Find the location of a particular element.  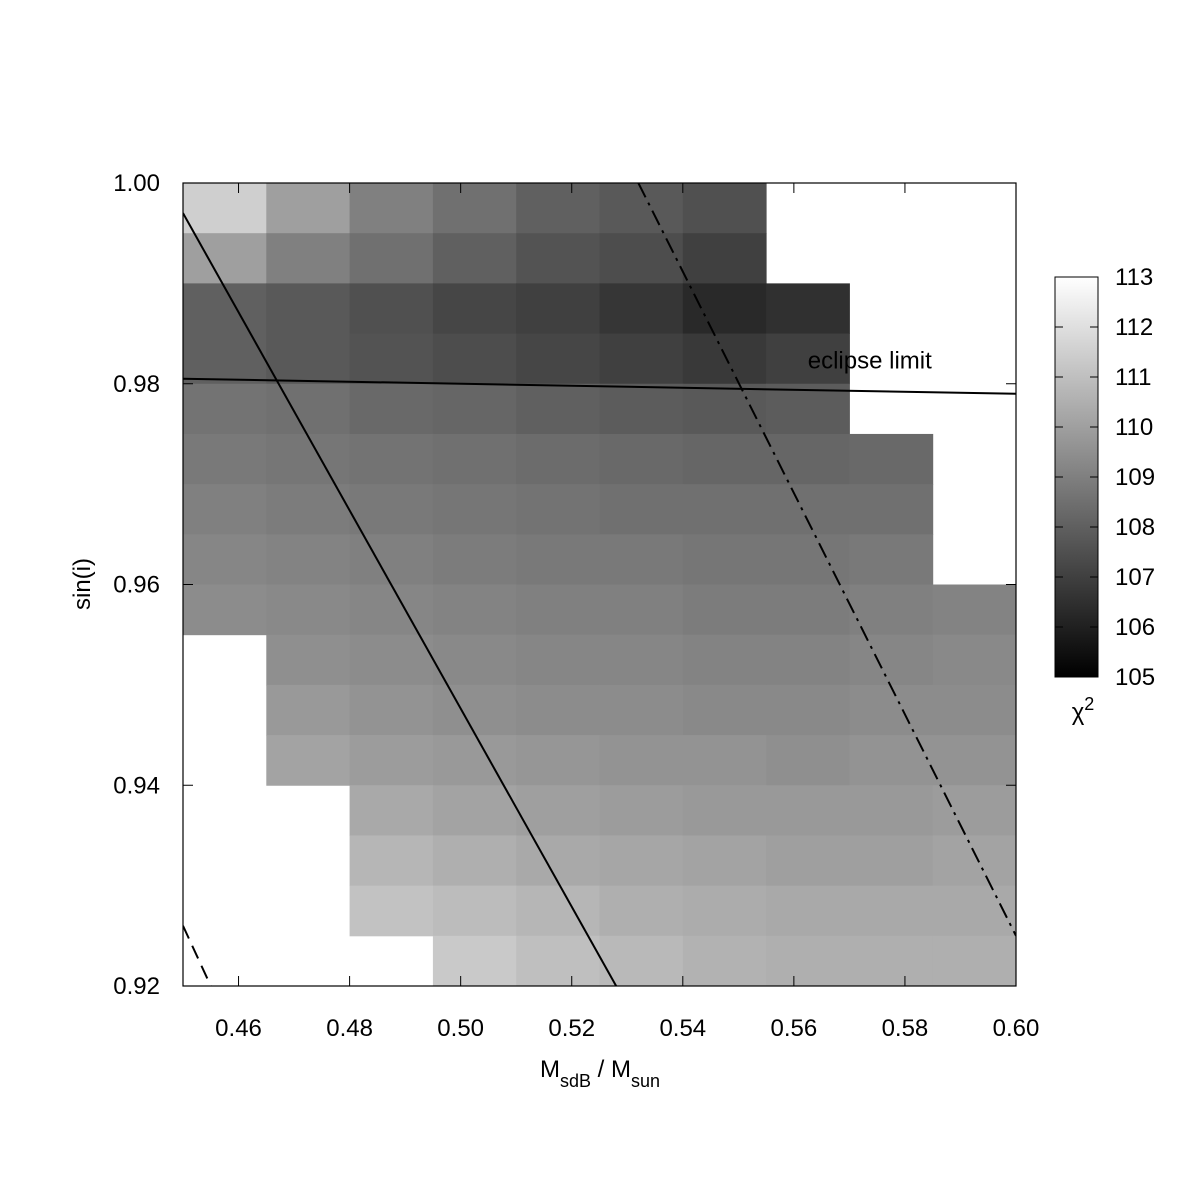

colorbar-tick-label: 107 is located at coordinates (1135, 577).